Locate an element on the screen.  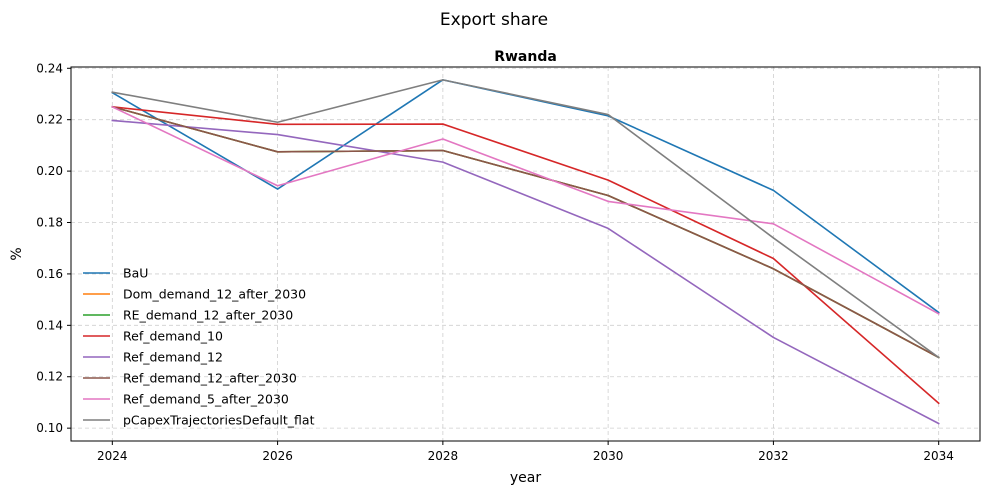
legend-label: Ref_demand_5_after_2030 is located at coordinates (206, 399).